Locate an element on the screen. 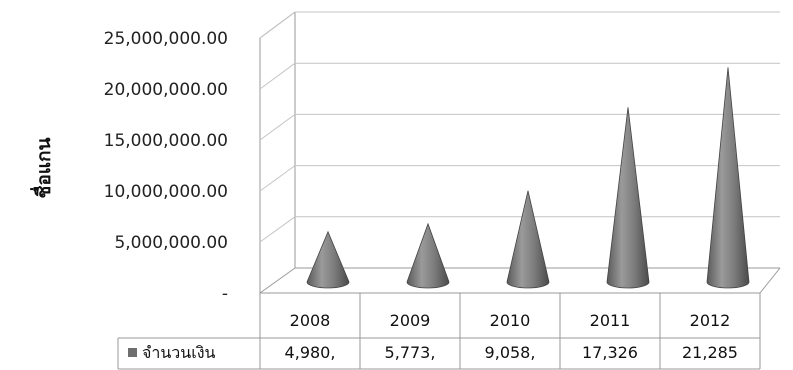  data-value-label: 4,980, is located at coordinates (310, 352).